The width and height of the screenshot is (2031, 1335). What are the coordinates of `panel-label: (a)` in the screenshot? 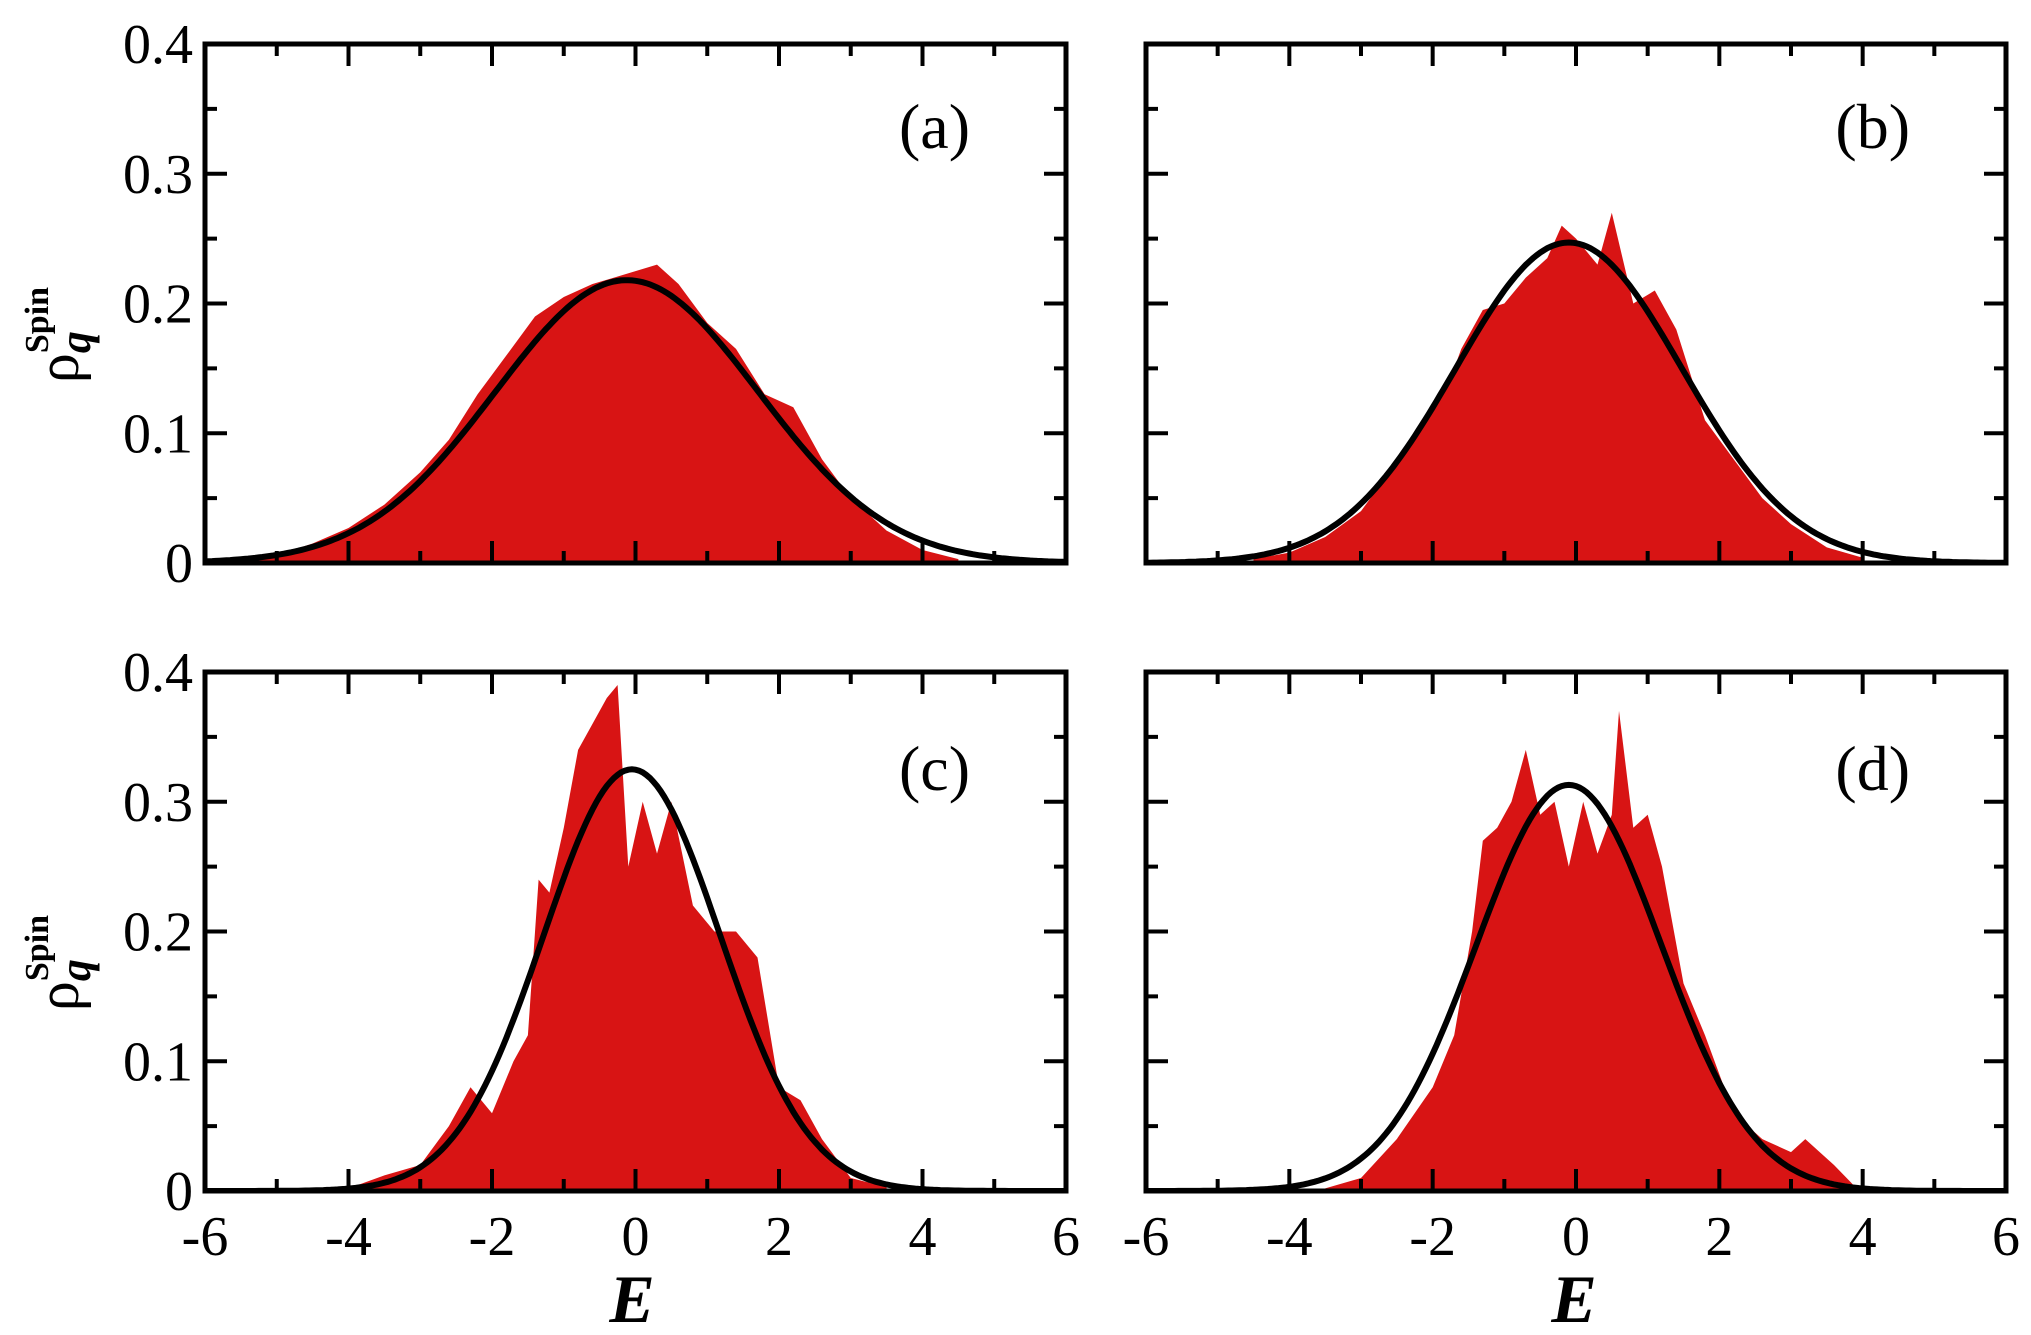 It's located at (934, 126).